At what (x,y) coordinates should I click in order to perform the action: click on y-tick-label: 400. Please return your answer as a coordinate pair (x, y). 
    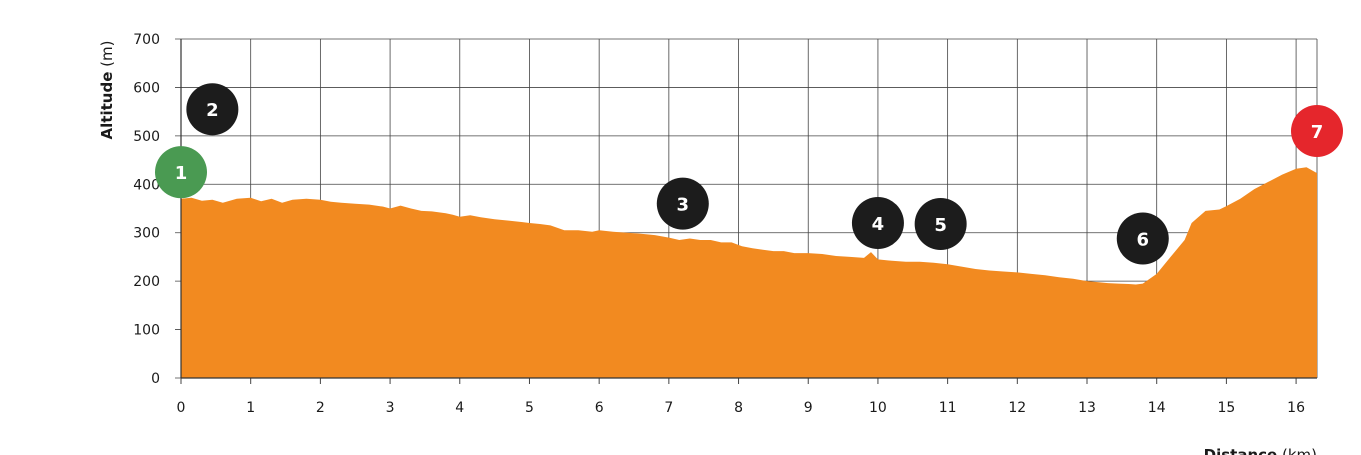
    Looking at the image, I should click on (146, 185).